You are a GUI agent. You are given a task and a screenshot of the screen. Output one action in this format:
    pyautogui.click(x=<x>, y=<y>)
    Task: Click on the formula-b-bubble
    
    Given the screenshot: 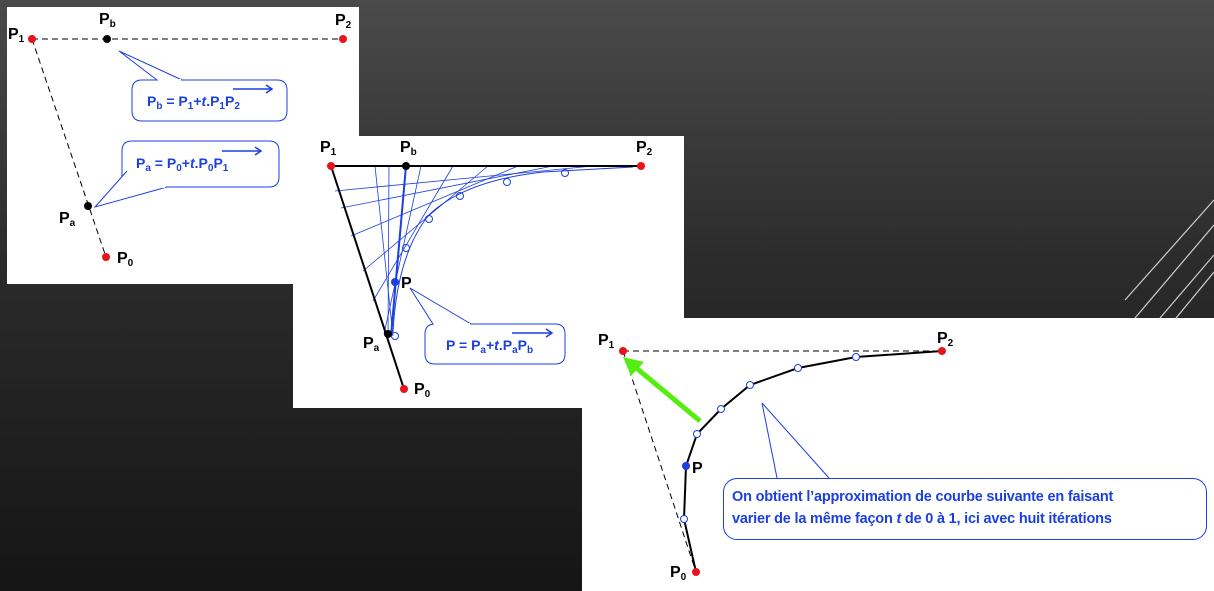 What is the action you would take?
    pyautogui.click(x=209, y=100)
    